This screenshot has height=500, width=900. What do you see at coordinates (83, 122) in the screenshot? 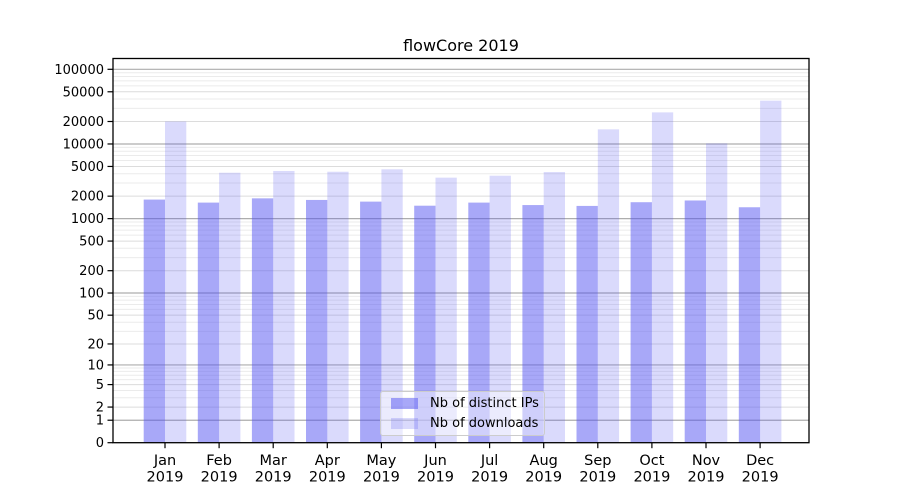
I see `y-tick-label: 20000` at bounding box center [83, 122].